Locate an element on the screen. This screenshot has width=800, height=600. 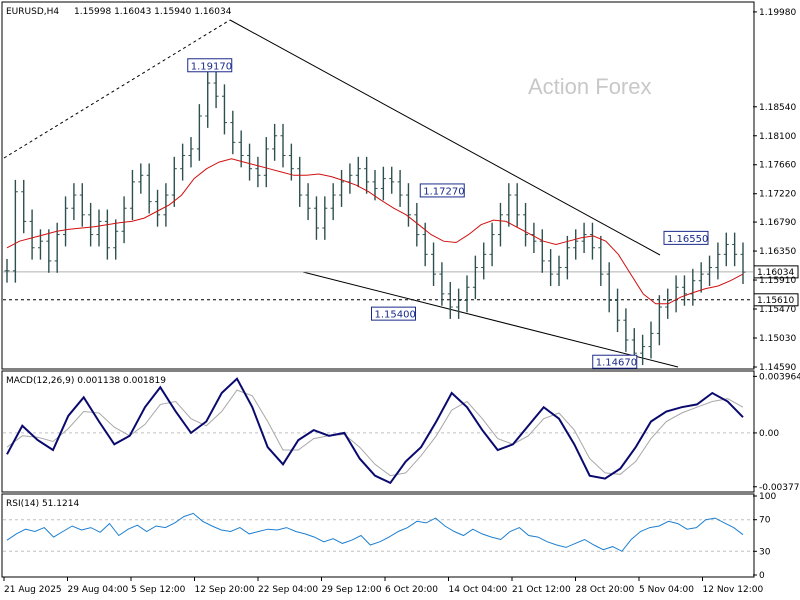
pivot-label: 1.16550 is located at coordinates (687, 239).